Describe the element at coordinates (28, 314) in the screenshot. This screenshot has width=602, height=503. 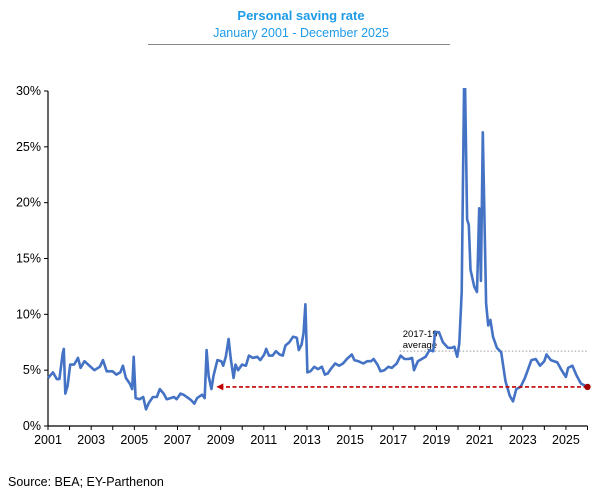
I see `y-tick-label: 10%` at that location.